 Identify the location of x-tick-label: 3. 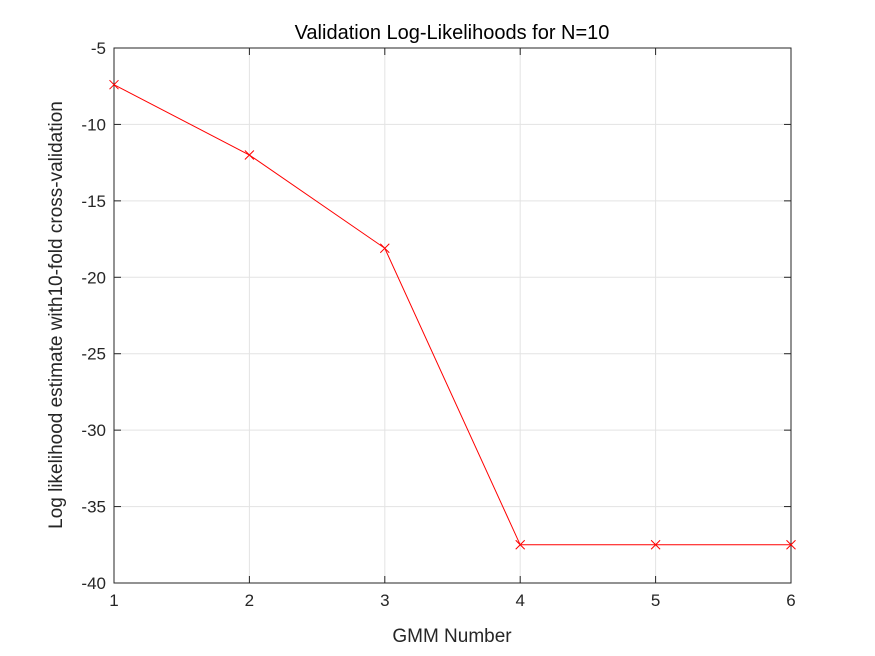
(384, 600).